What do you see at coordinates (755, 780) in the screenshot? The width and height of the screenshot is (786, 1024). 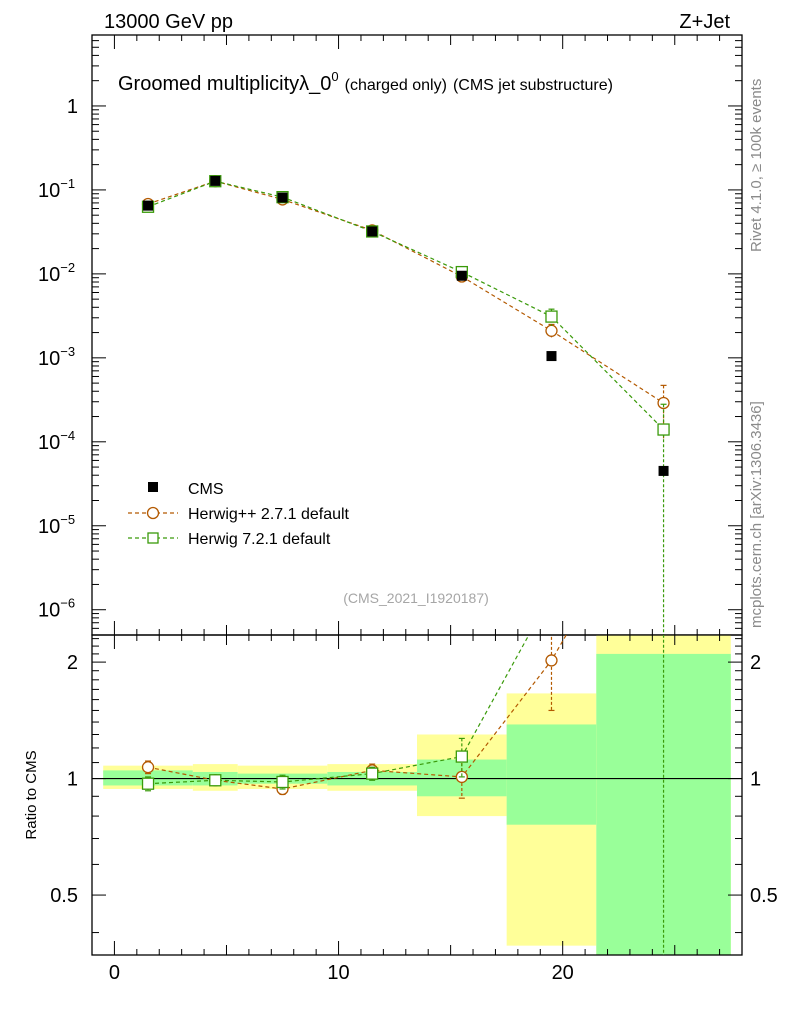 I see `ratio-tick-label-right: 1` at bounding box center [755, 780].